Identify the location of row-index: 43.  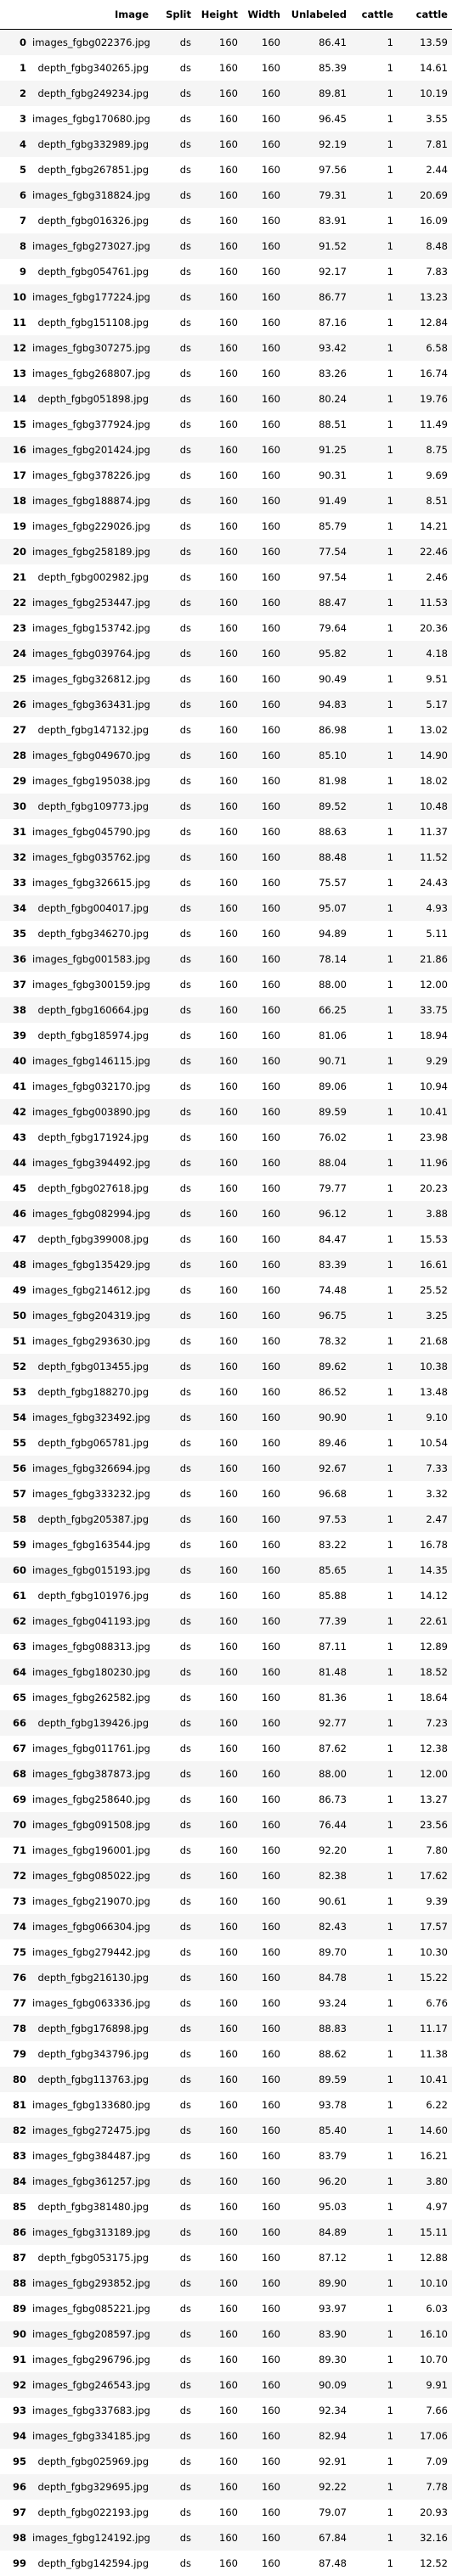
(16, 1137).